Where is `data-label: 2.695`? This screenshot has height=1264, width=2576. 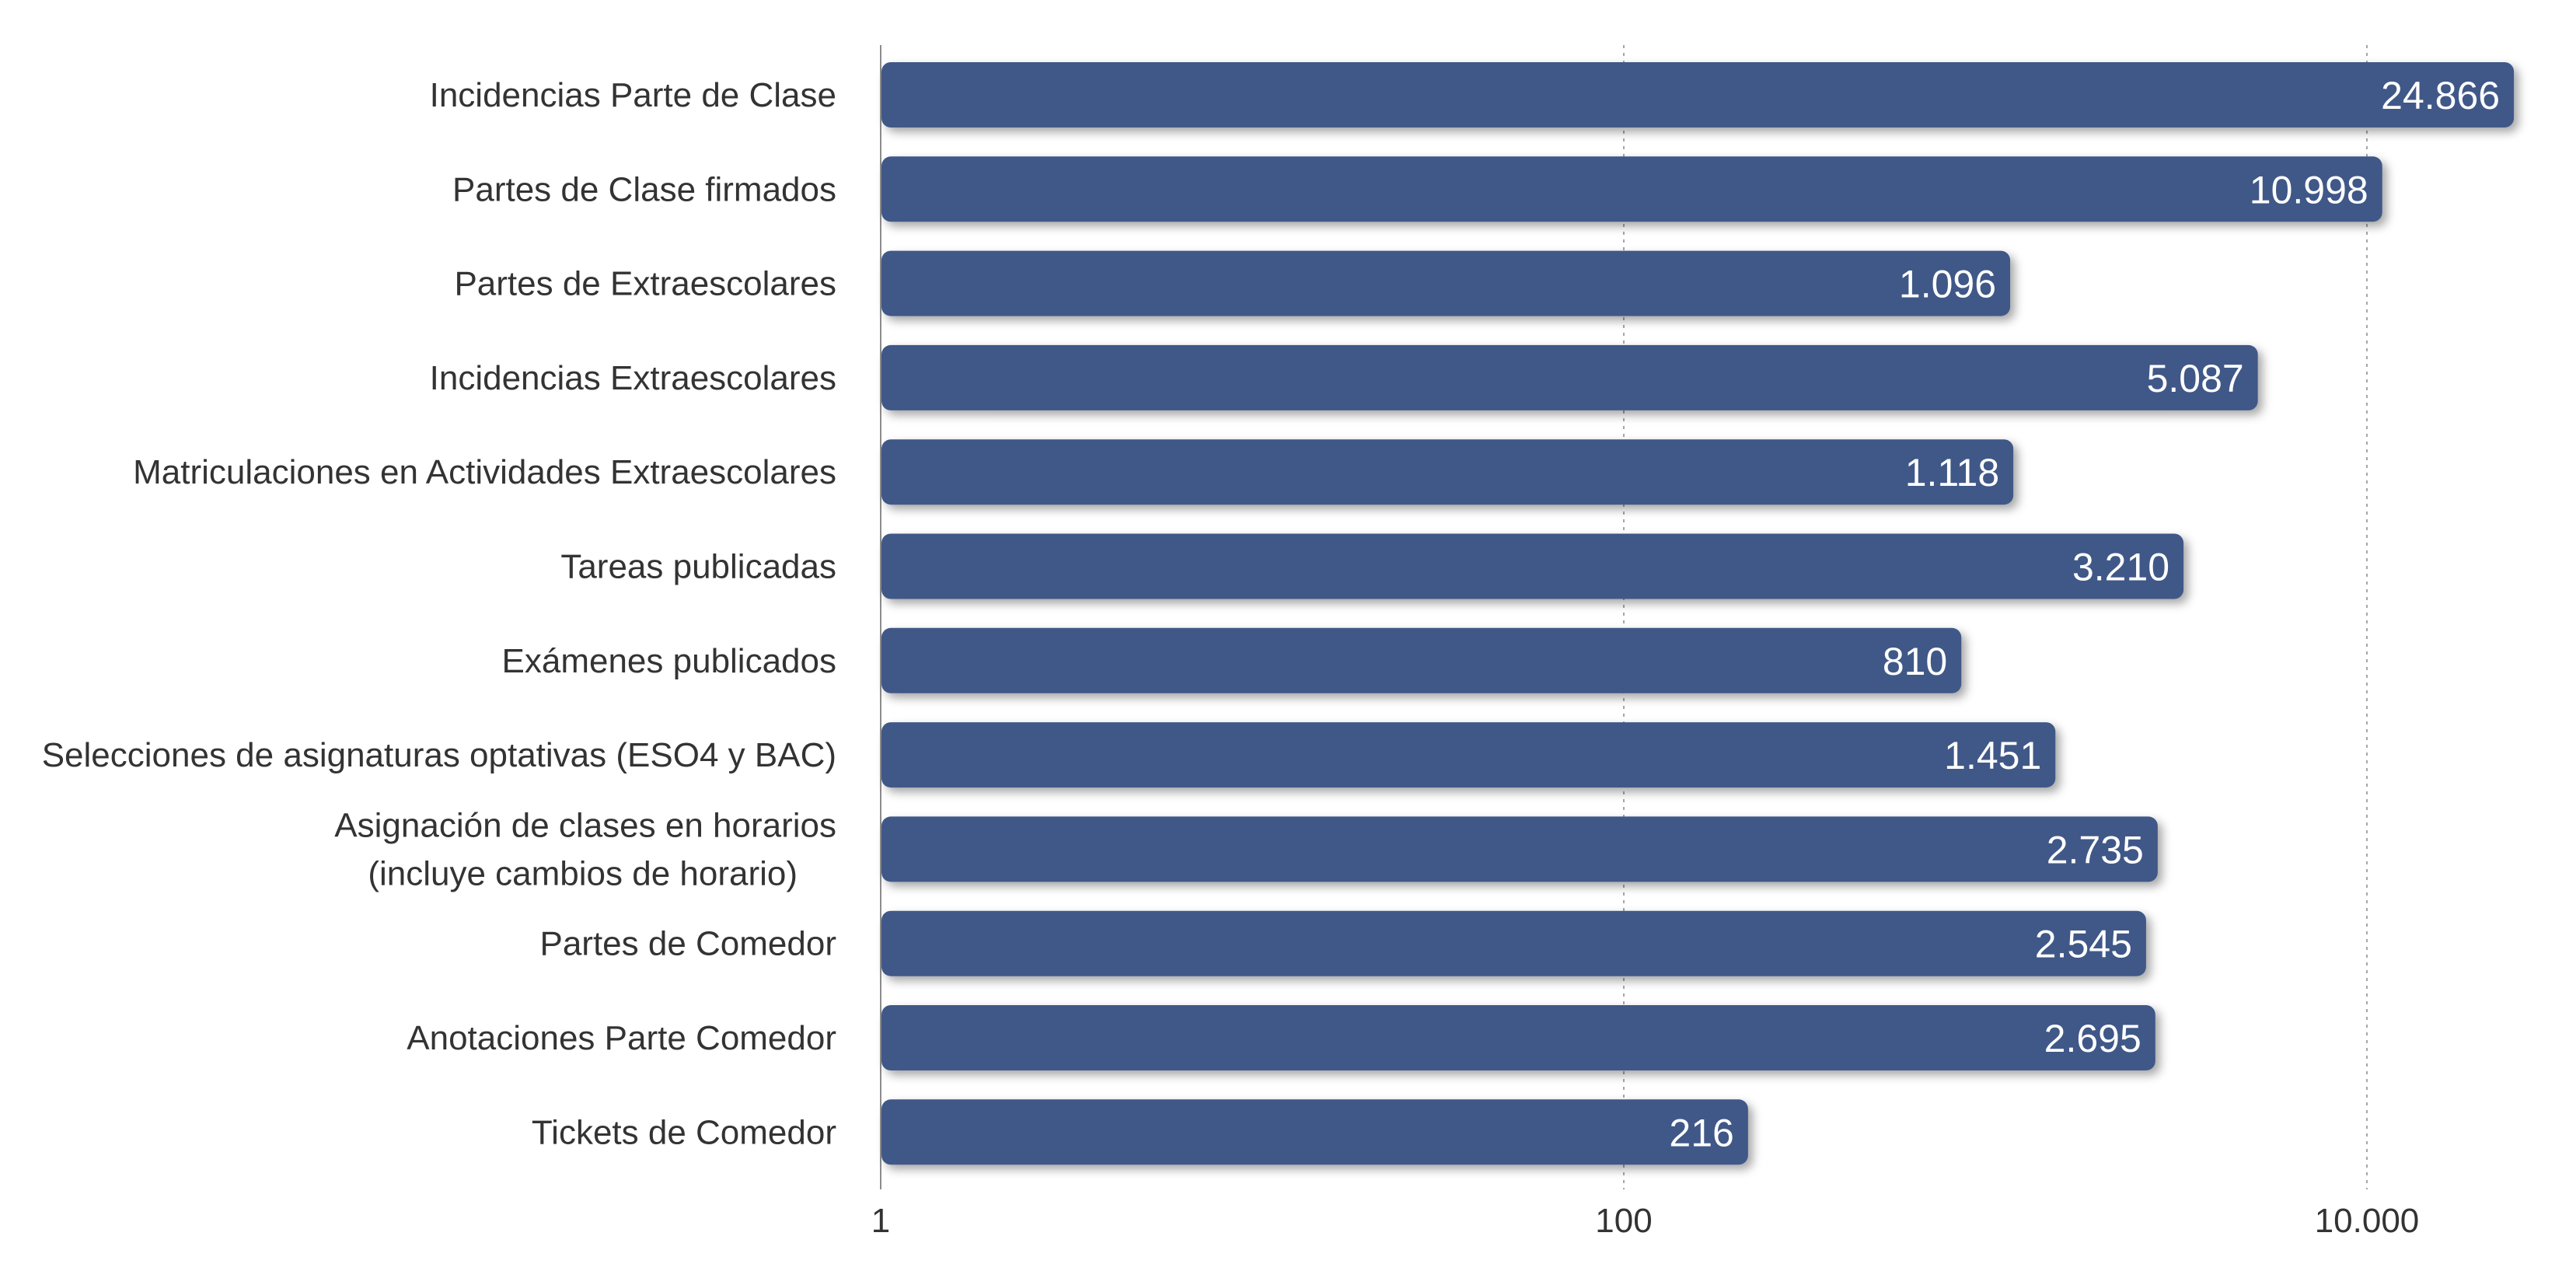 data-label: 2.695 is located at coordinates (2093, 1038).